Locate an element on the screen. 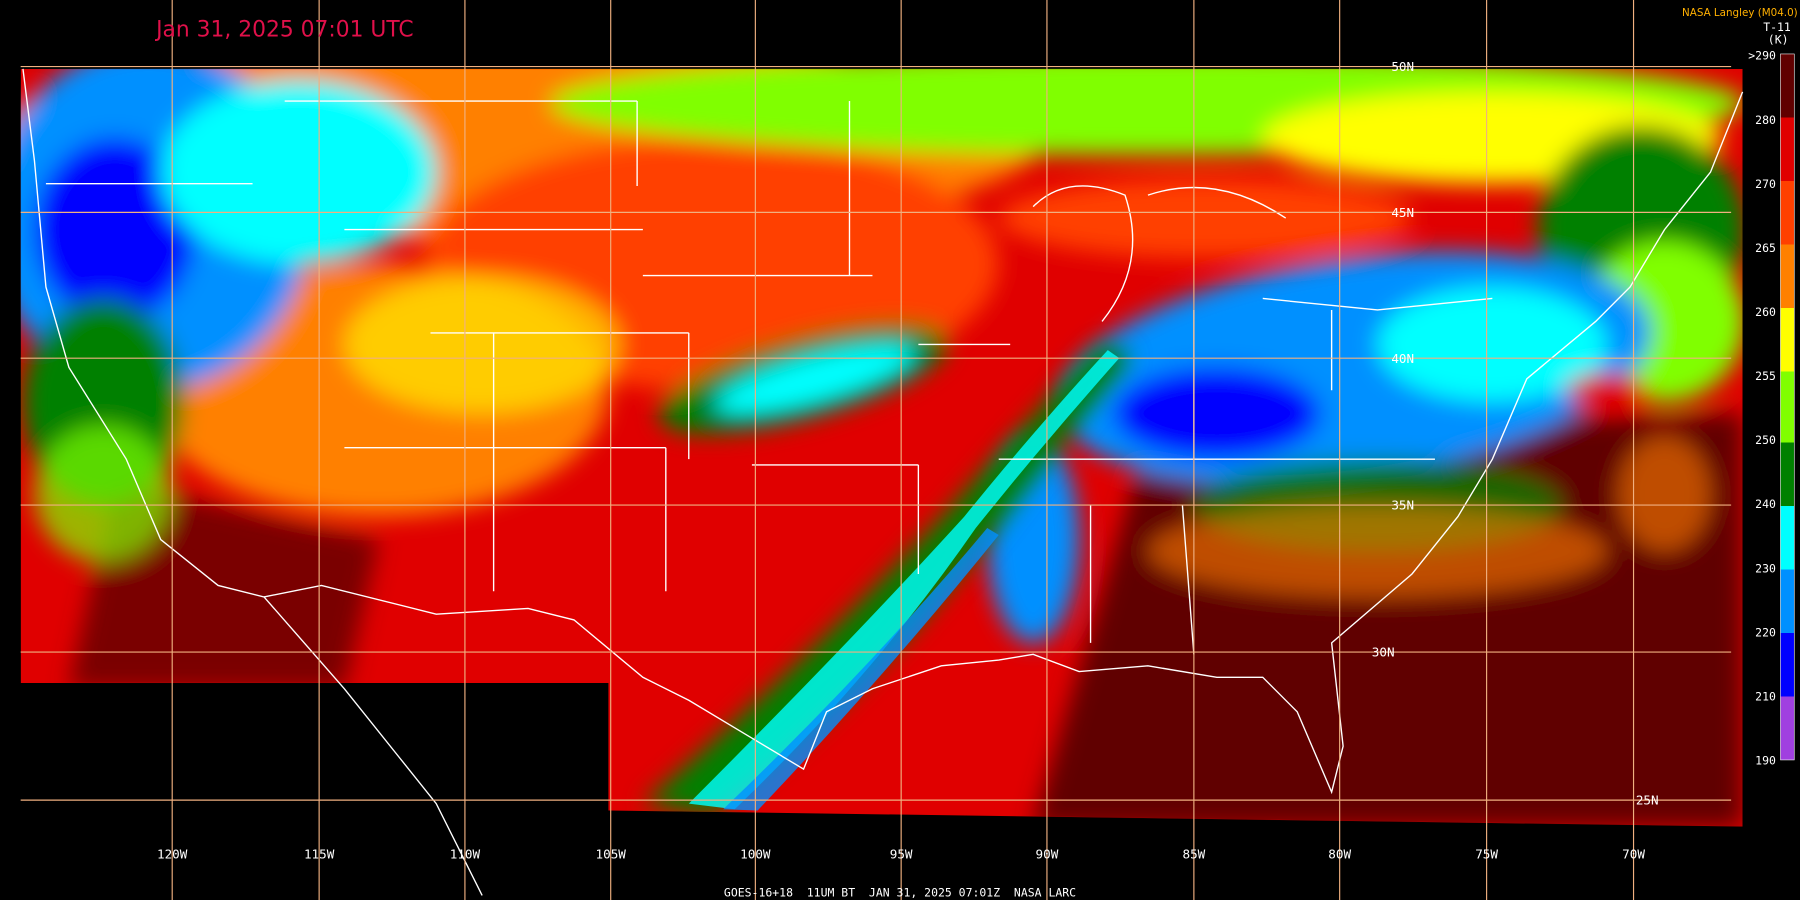 This screenshot has height=900, width=1800. colorbar-tick-label: 260 is located at coordinates (1765, 312).